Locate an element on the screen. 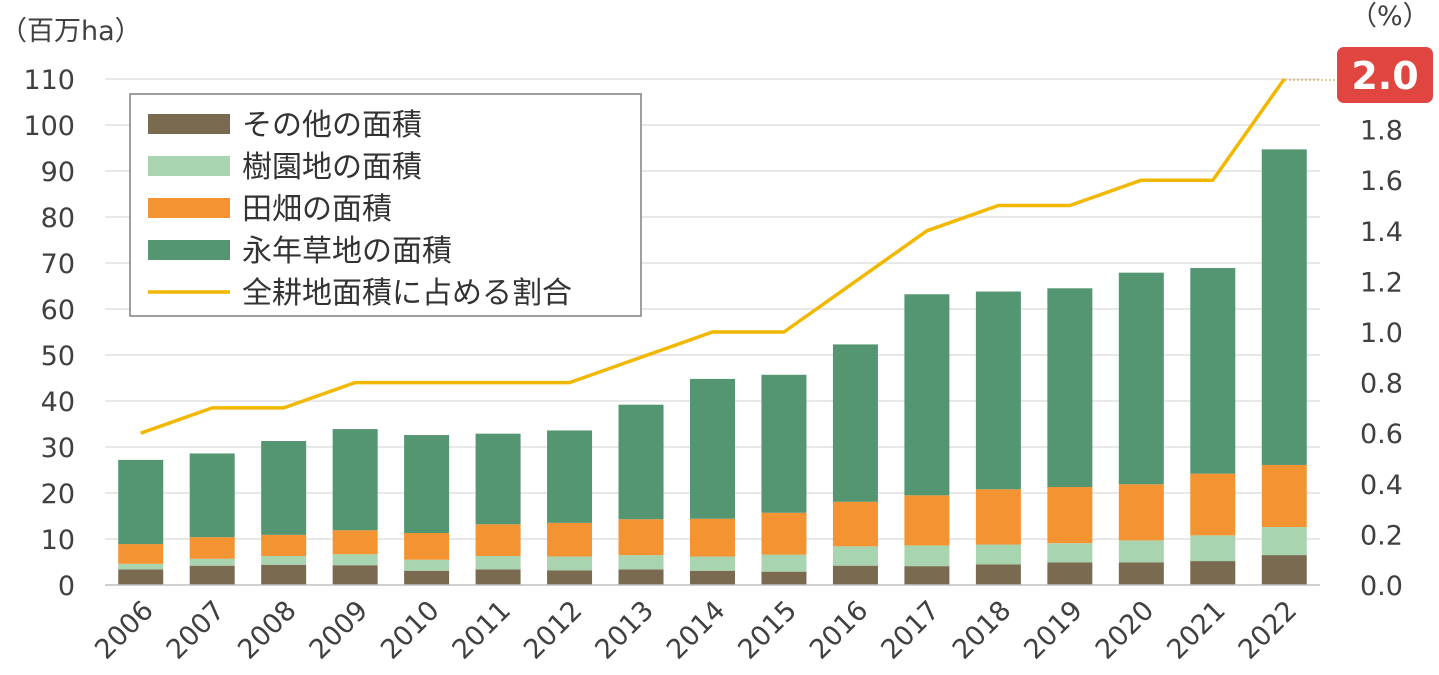 Image resolution: width=1439 pixels, height=675 pixels. bar-segment-2009-s2 is located at coordinates (355, 542).